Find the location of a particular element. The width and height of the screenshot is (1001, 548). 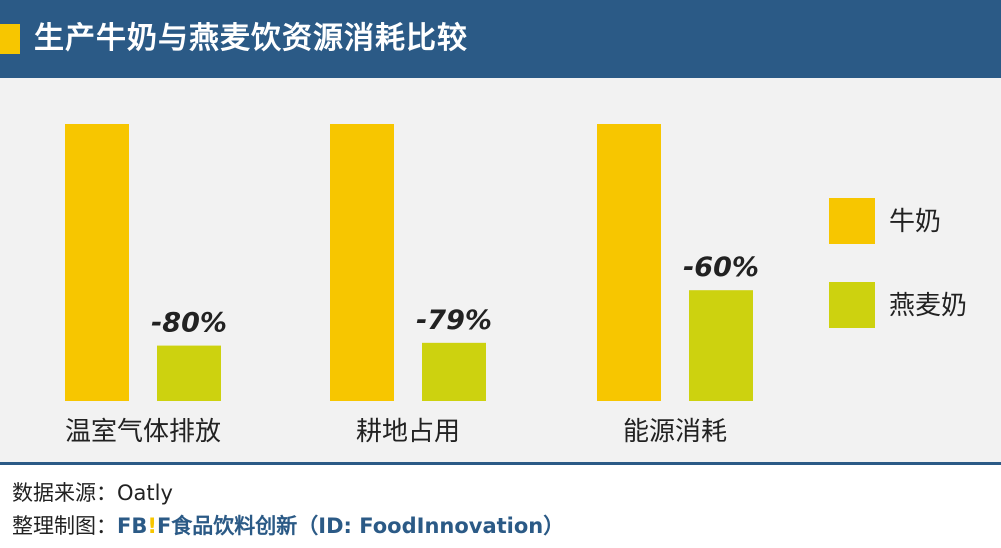

category-label-1: 温室气体排放 is located at coordinates (143, 432).